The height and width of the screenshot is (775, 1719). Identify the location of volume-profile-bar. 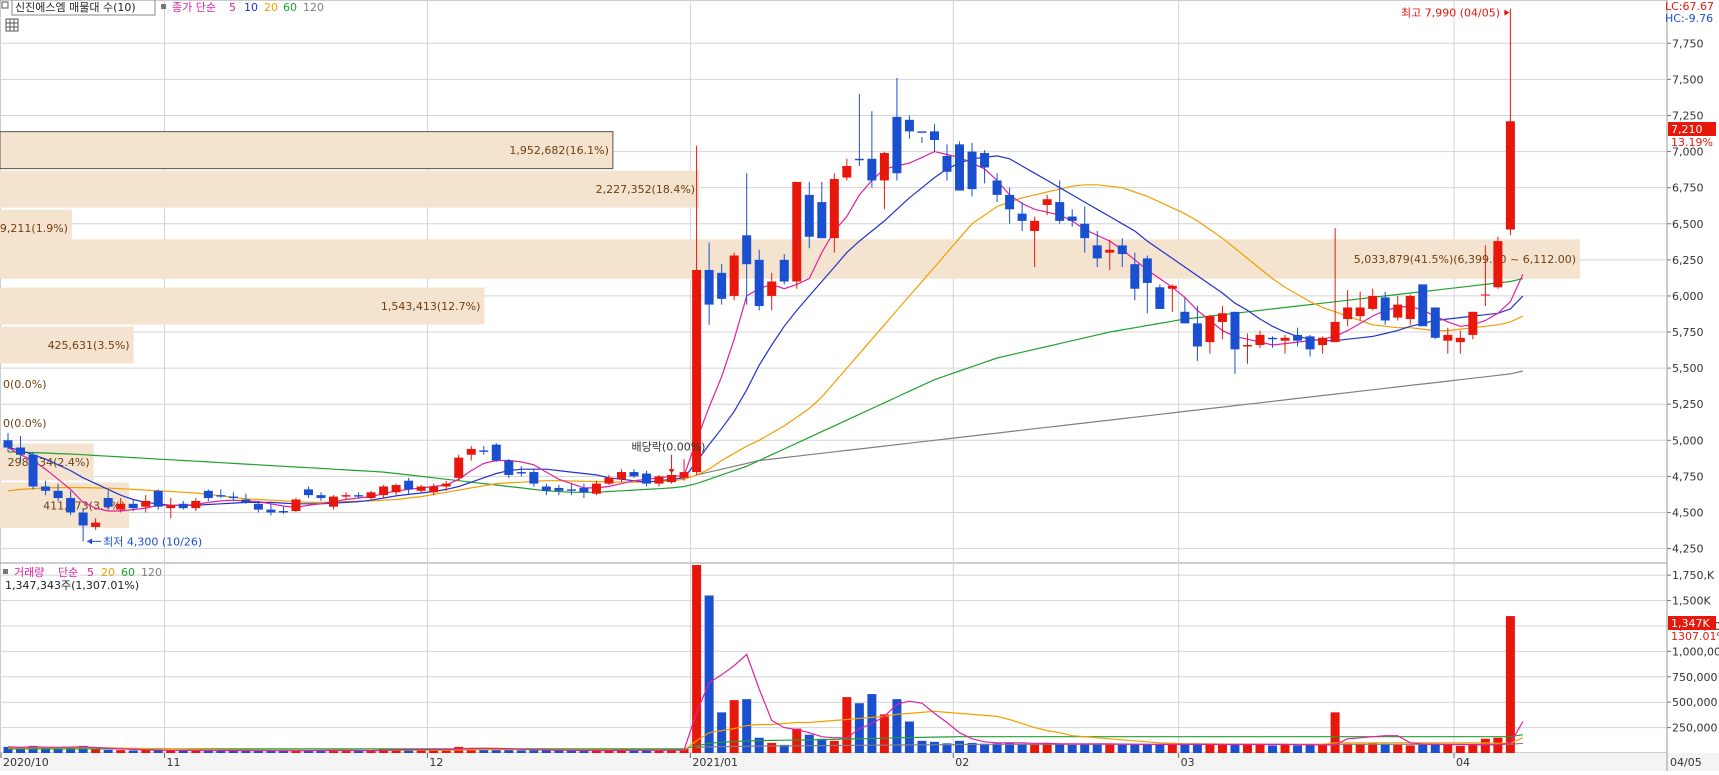
(790, 259).